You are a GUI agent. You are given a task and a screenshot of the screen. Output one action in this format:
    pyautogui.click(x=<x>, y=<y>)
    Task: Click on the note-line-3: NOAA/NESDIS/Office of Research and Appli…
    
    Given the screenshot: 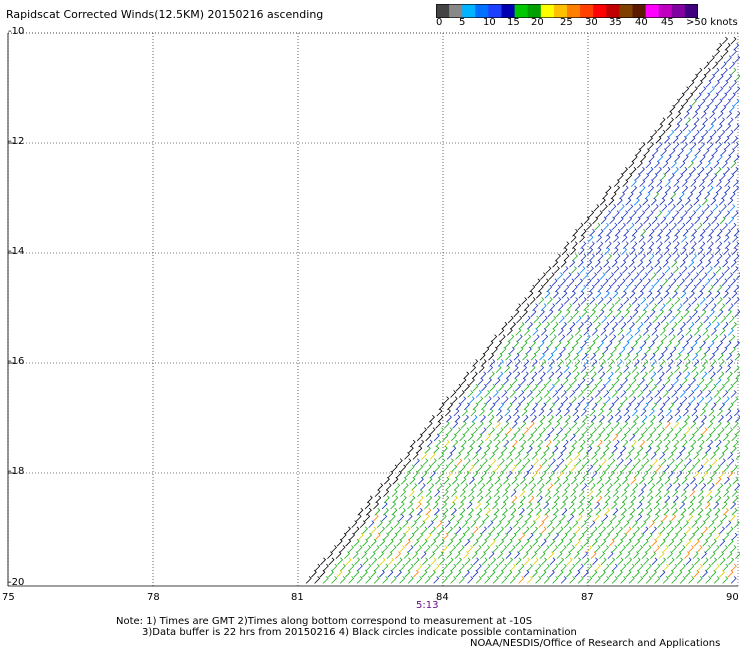 What is the action you would take?
    pyautogui.click(x=595, y=643)
    